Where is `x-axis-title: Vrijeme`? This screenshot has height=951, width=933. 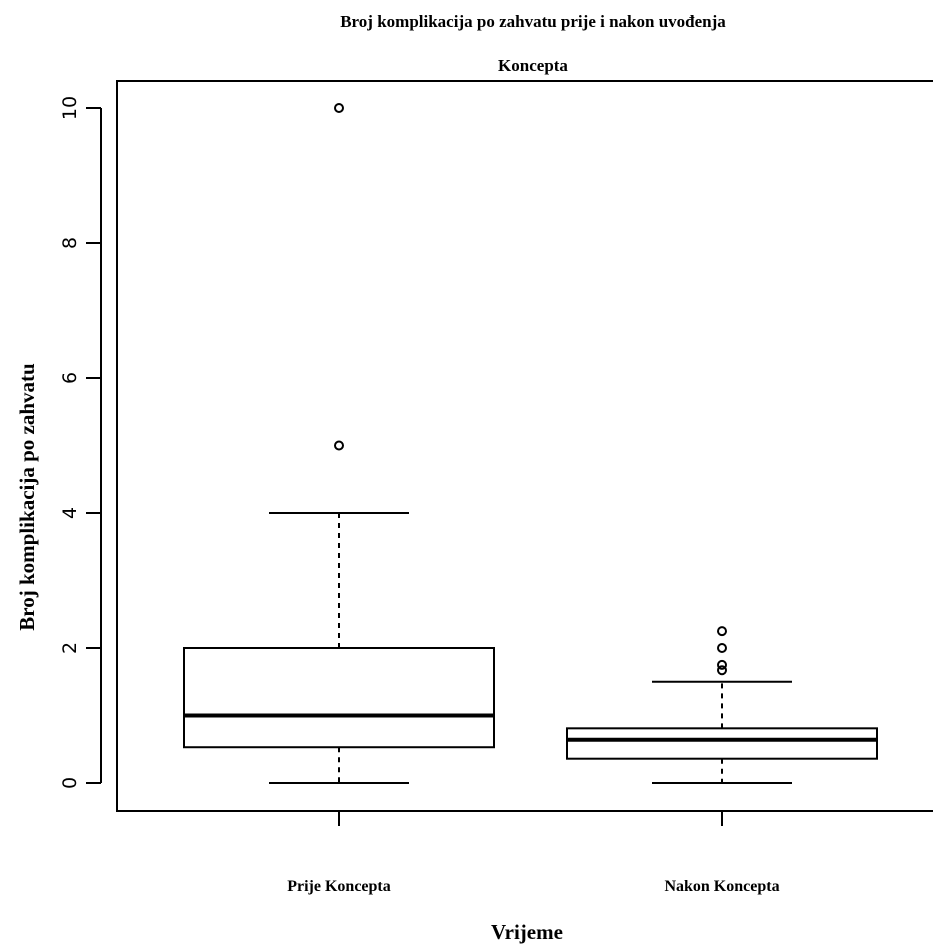 x-axis-title: Vrijeme is located at coordinates (527, 932).